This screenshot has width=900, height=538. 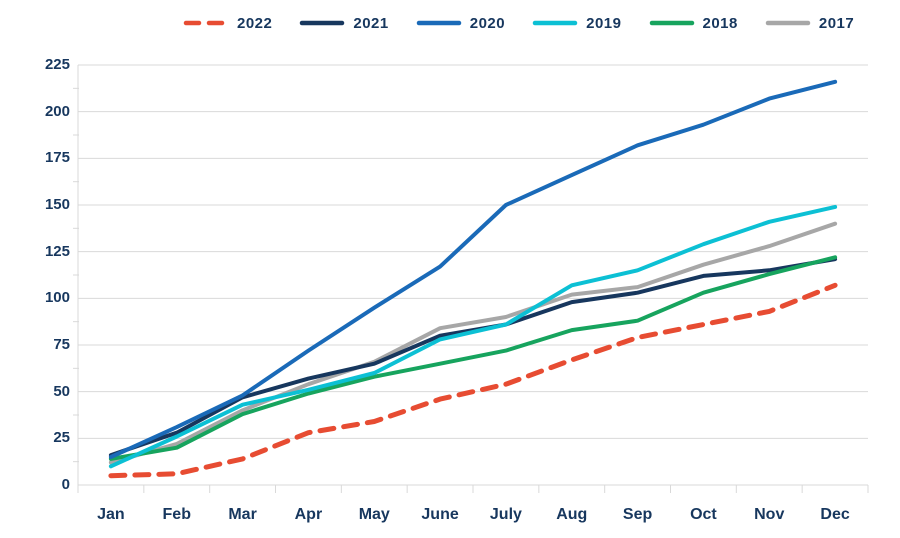 What do you see at coordinates (505, 514) in the screenshot?
I see `x-axis-label-july: July` at bounding box center [505, 514].